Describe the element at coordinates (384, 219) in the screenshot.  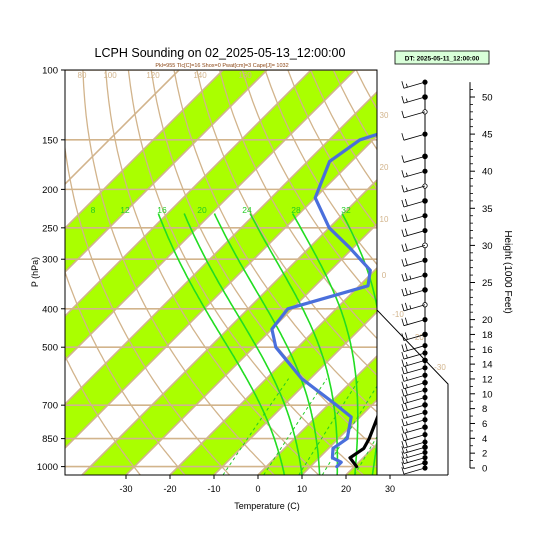
I see `adiabat-label: 10` at that location.